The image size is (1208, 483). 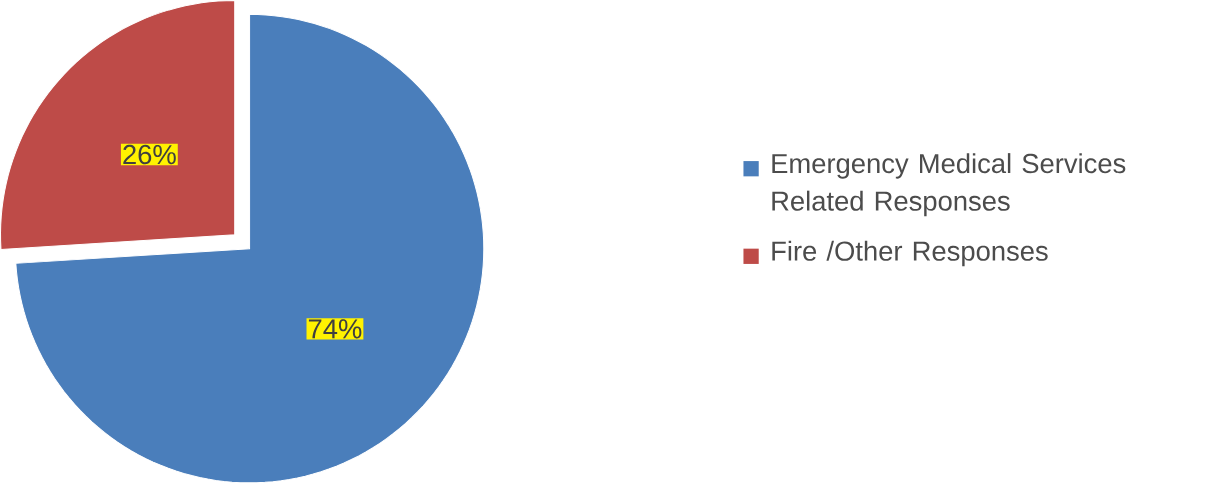 I want to click on data-label: 74%, so click(x=335, y=329).